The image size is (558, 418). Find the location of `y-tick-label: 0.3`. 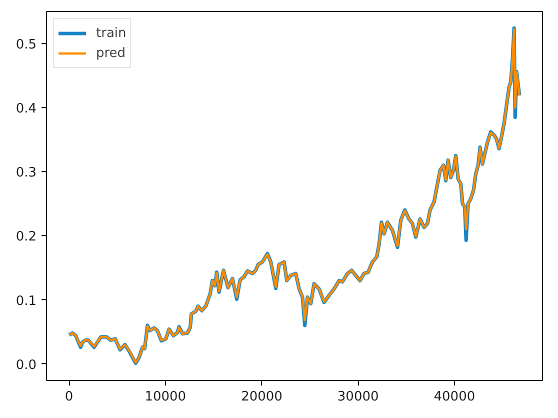

y-tick-label: 0.3 is located at coordinates (26, 173).